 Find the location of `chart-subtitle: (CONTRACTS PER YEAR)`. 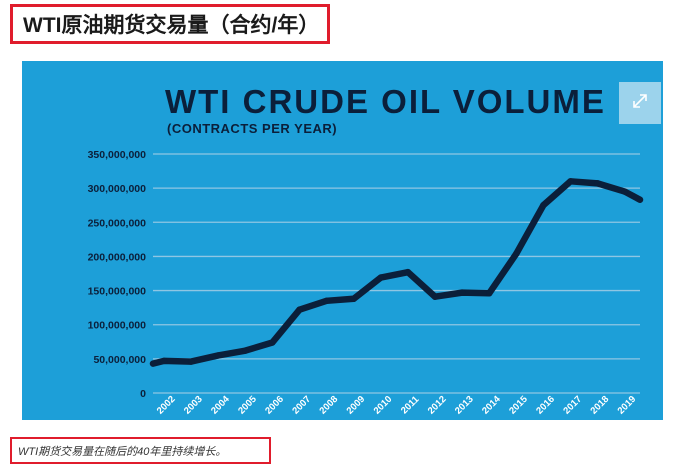

chart-subtitle: (CONTRACTS PER YEAR) is located at coordinates (252, 128).